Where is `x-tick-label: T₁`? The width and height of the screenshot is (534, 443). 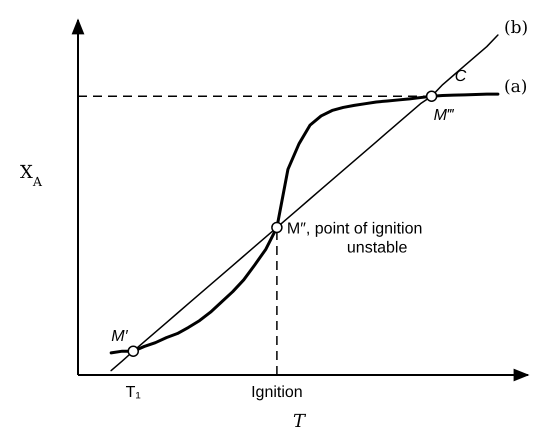 x-tick-label: T₁ is located at coordinates (133, 392).